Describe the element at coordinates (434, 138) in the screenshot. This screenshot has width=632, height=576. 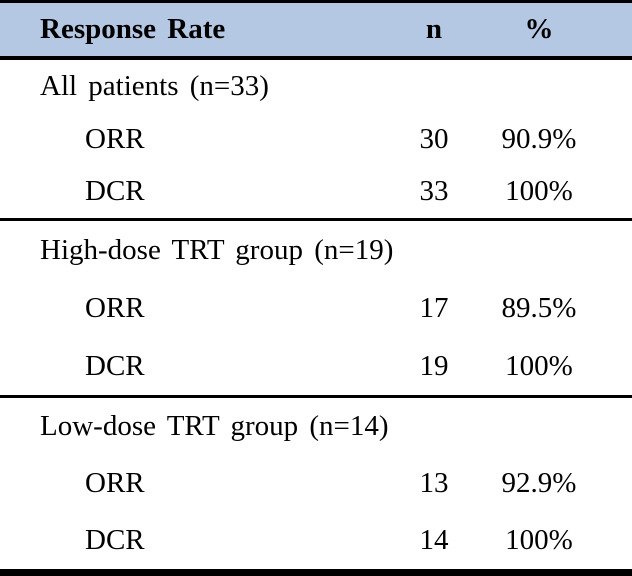
I see `value-n: 30` at that location.